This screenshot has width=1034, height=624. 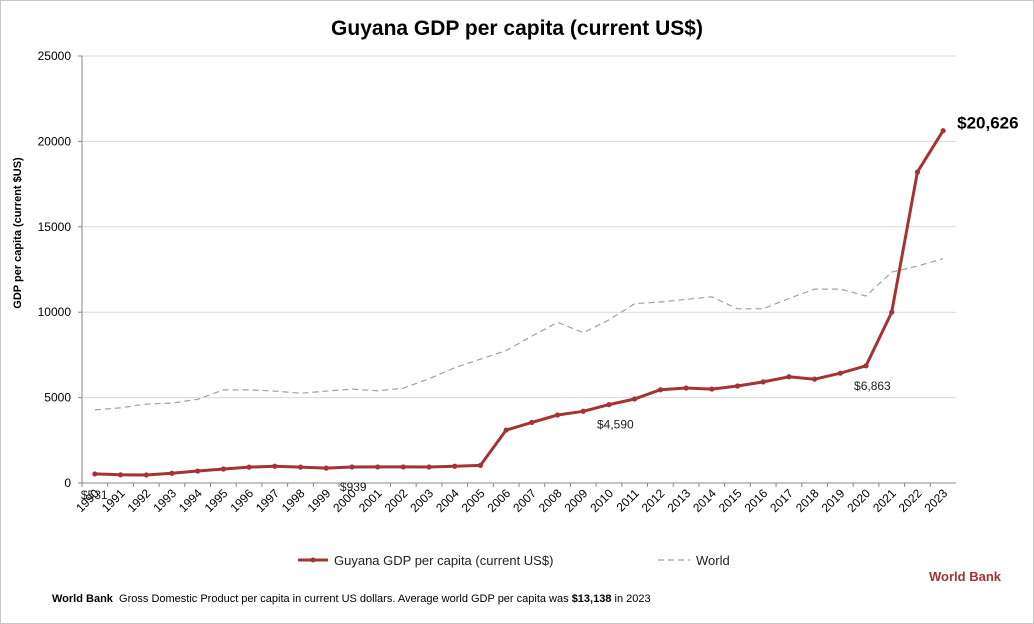 I want to click on x-tick-label-2016: 2016, so click(x=756, y=500).